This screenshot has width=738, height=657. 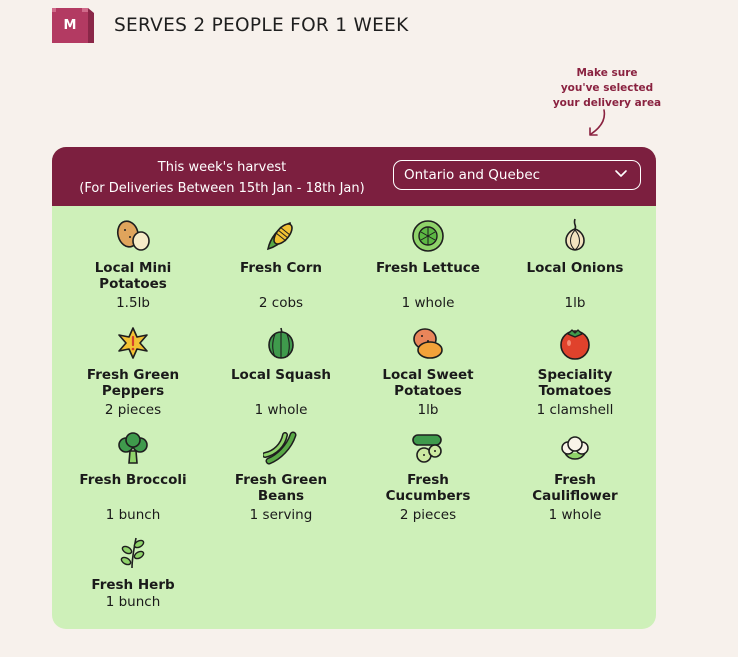 I want to click on item-name: Local Onions, so click(x=575, y=268).